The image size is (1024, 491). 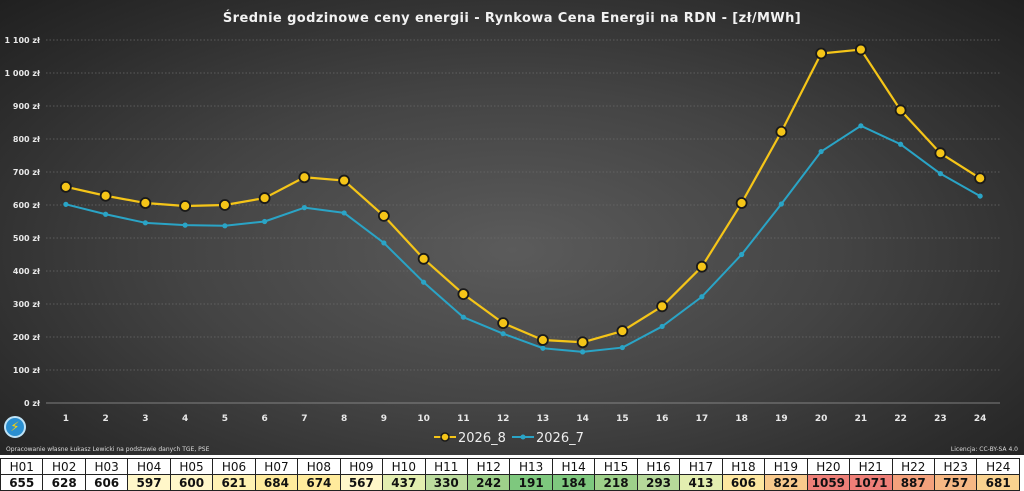 I want to click on lightning-bolt-icon: ⚡, so click(x=15, y=427).